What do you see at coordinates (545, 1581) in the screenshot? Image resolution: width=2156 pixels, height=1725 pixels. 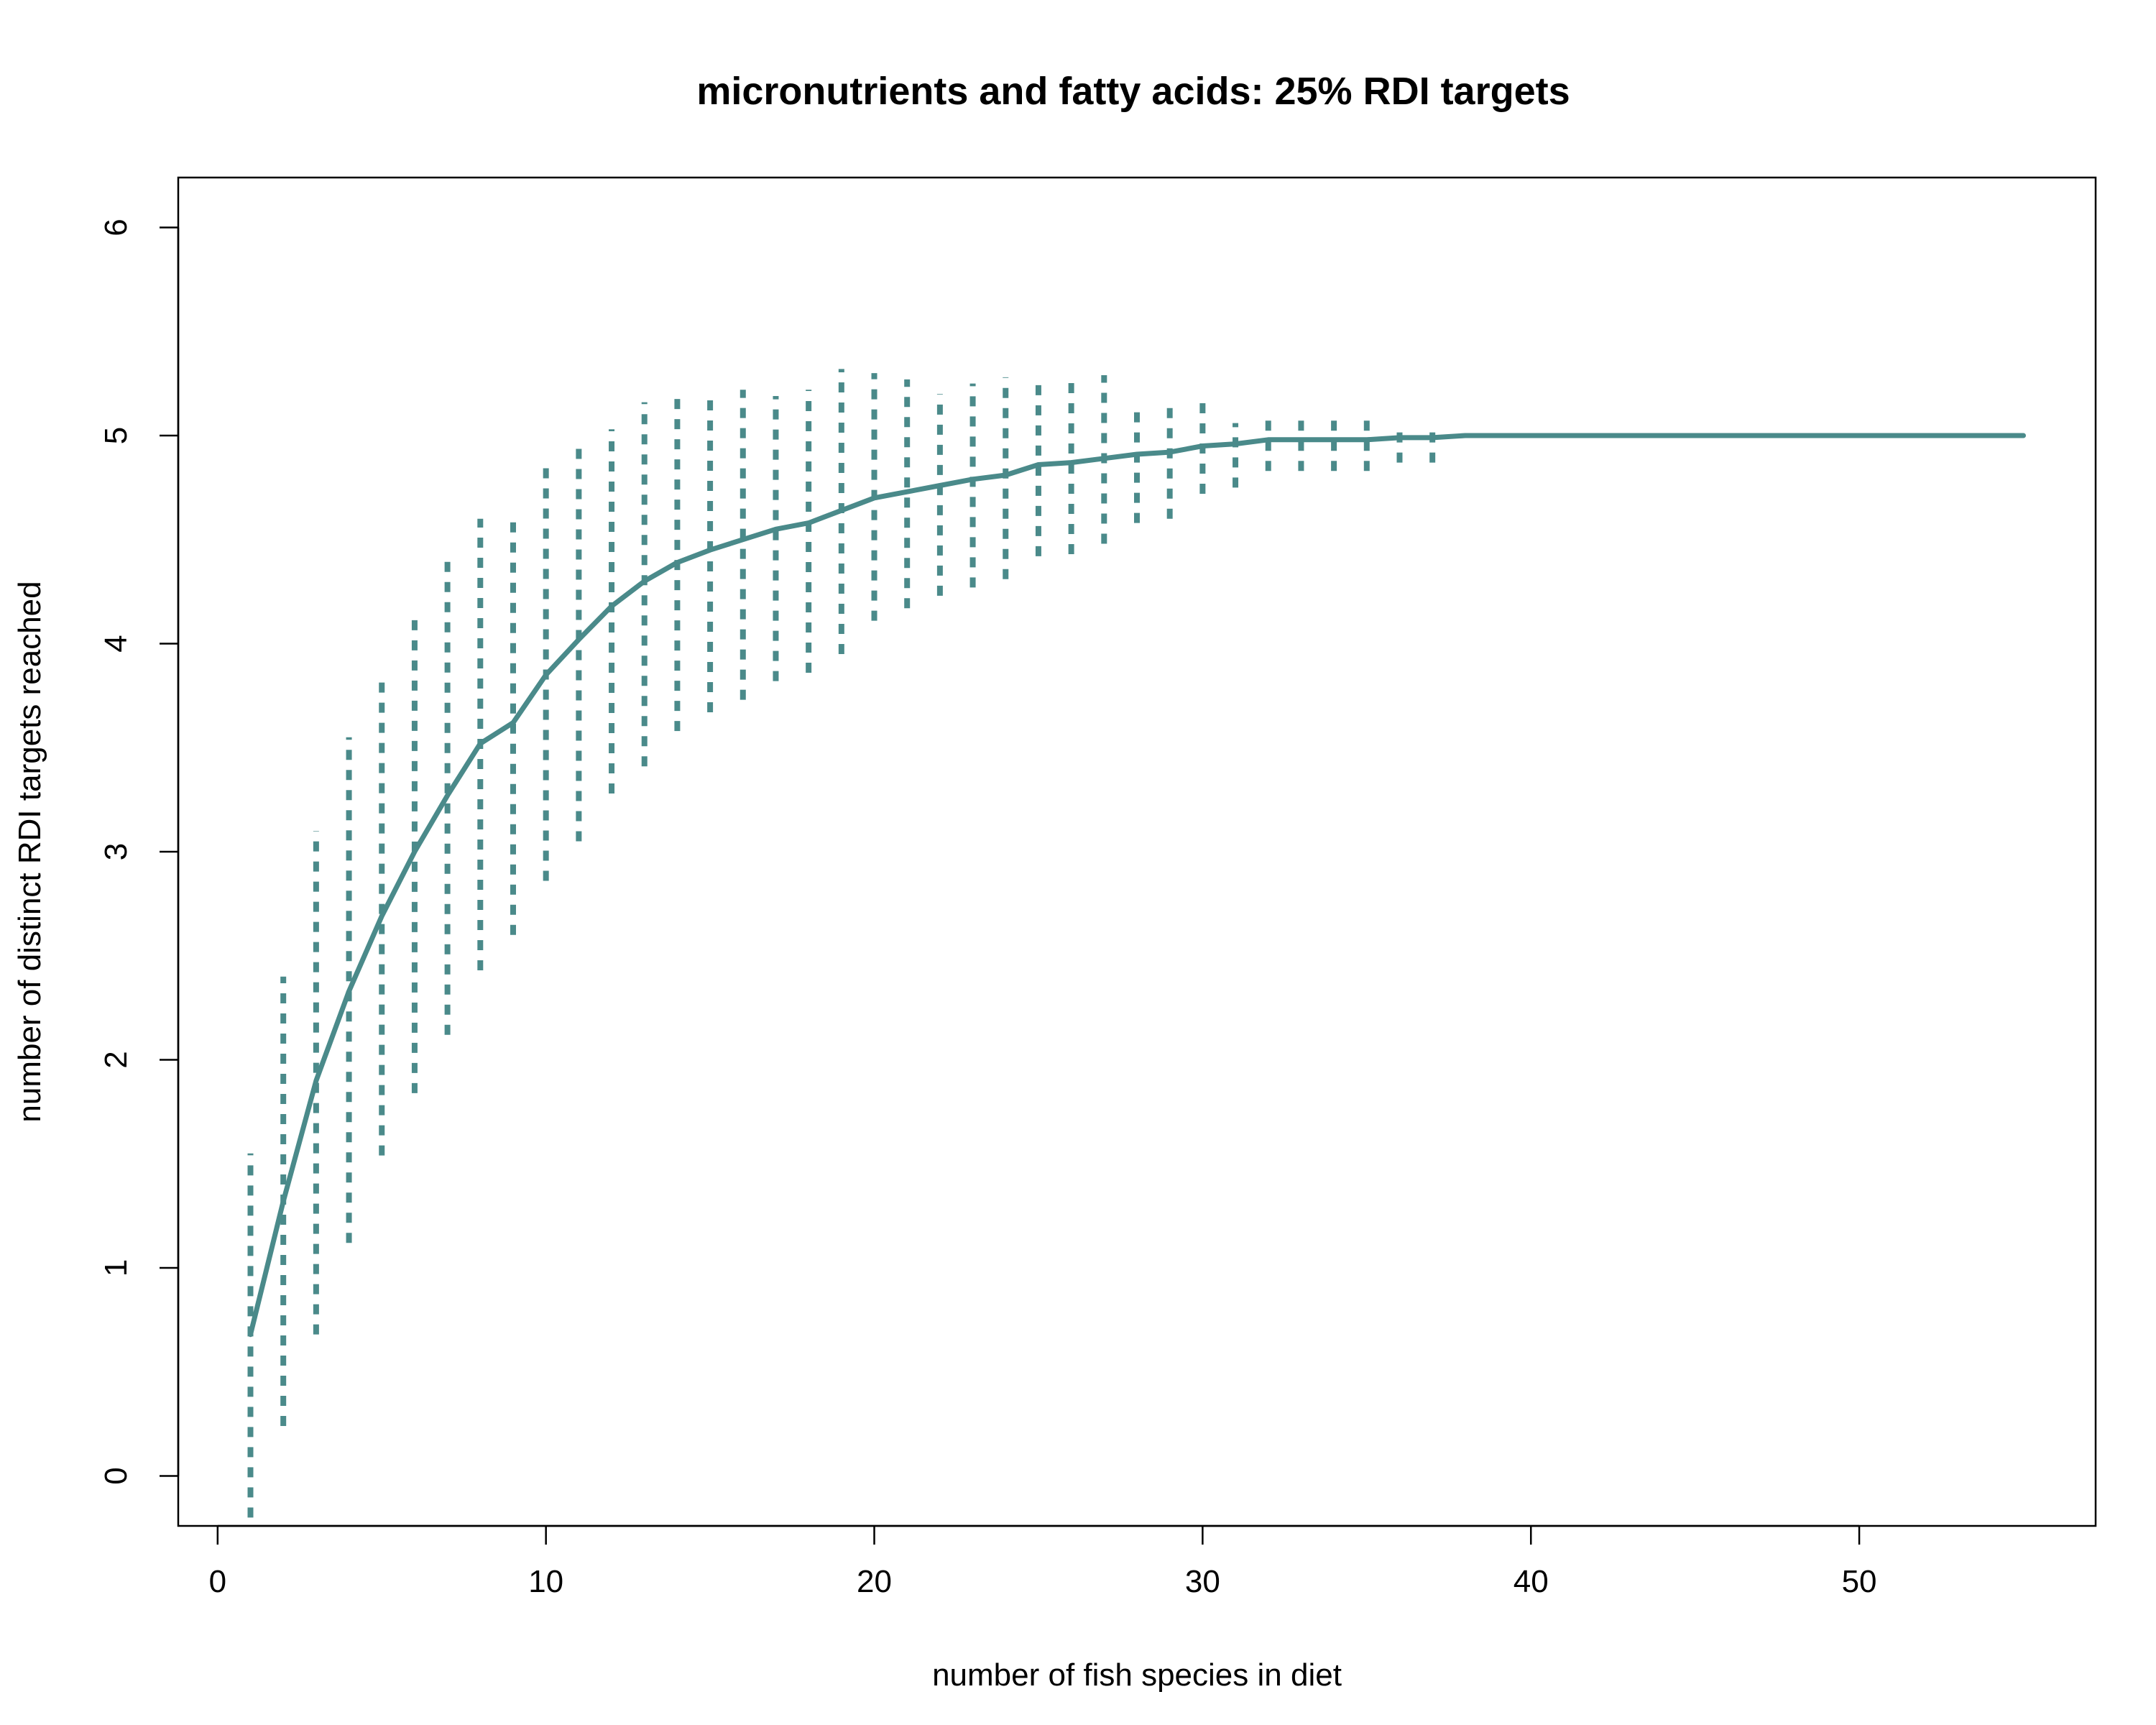 I see `x-tick-label: 10` at bounding box center [545, 1581].